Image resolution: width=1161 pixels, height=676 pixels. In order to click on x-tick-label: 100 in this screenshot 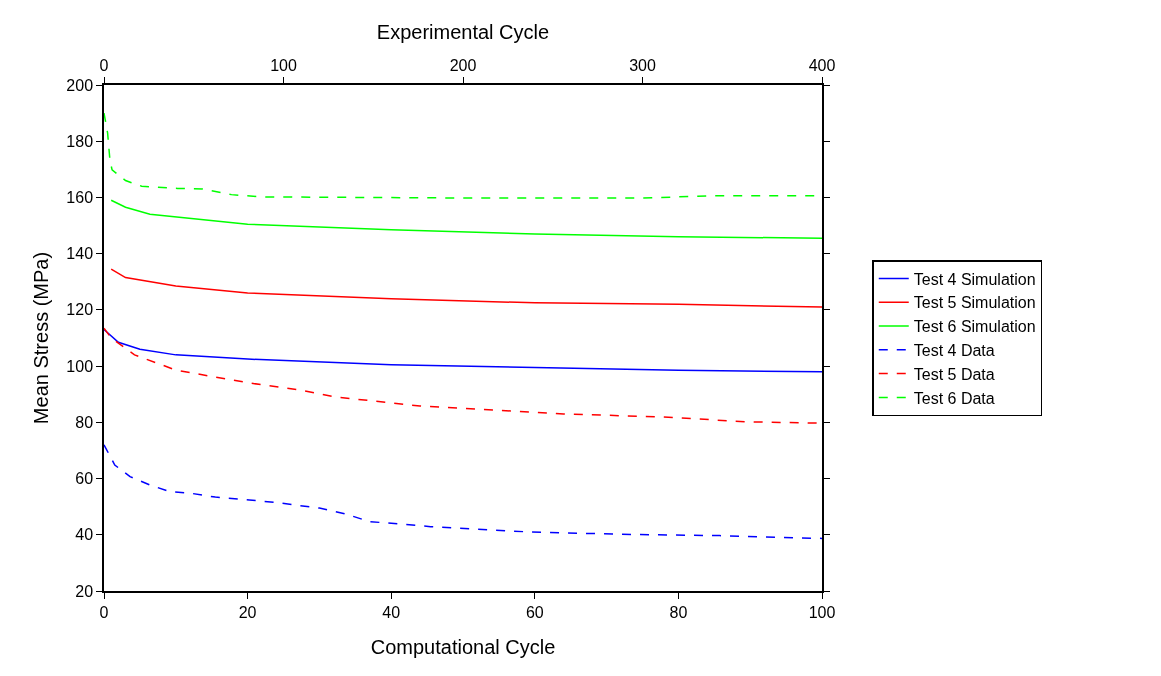, I will do `click(822, 612)`.